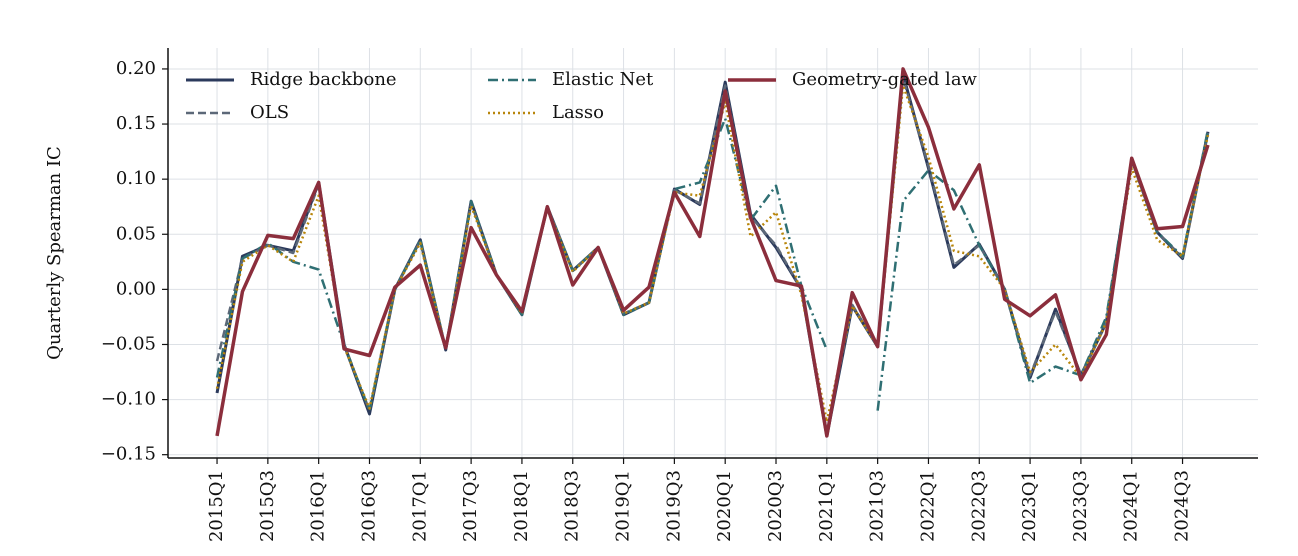 This screenshot has height=556, width=1298. Describe the element at coordinates (578, 112) in the screenshot. I see `legend-label: Lasso` at that location.